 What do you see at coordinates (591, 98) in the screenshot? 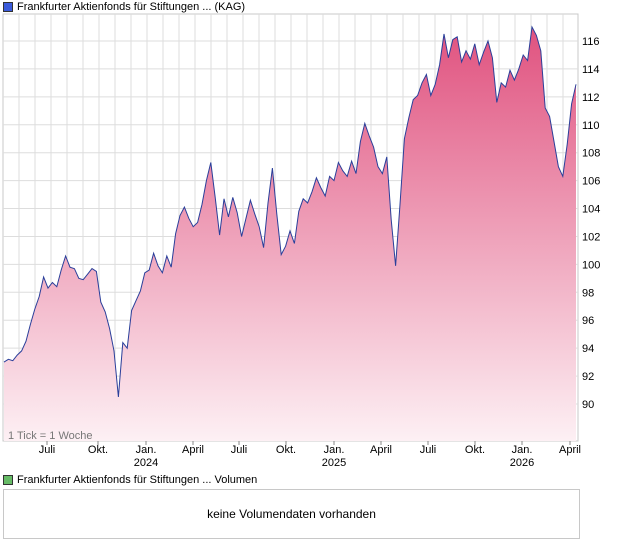
I see `y-tick-label: 112` at bounding box center [591, 98].